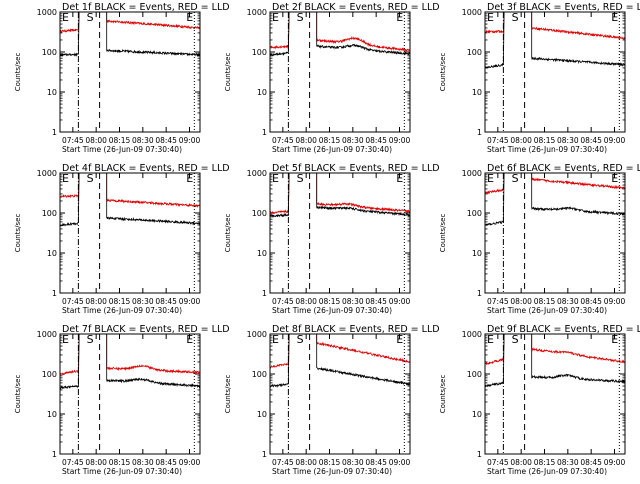  Describe the element at coordinates (146, 329) in the screenshot. I see `panel-title: Det 7f BLACK = Events, RED = LLD` at that location.